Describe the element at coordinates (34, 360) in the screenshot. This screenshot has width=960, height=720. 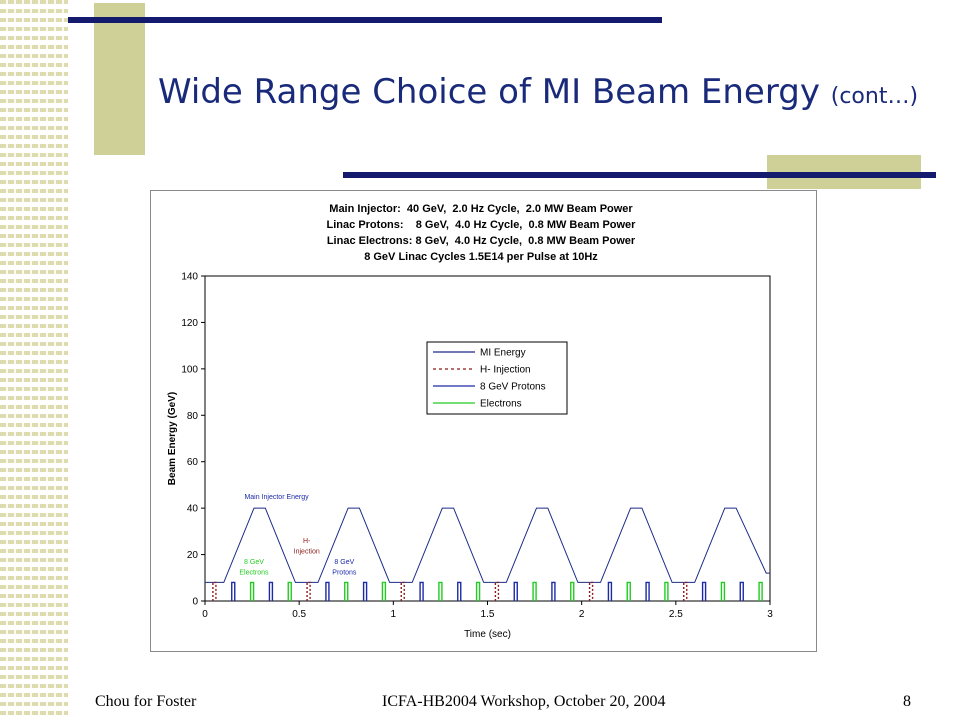
I see `left-stripe-decoration` at that location.